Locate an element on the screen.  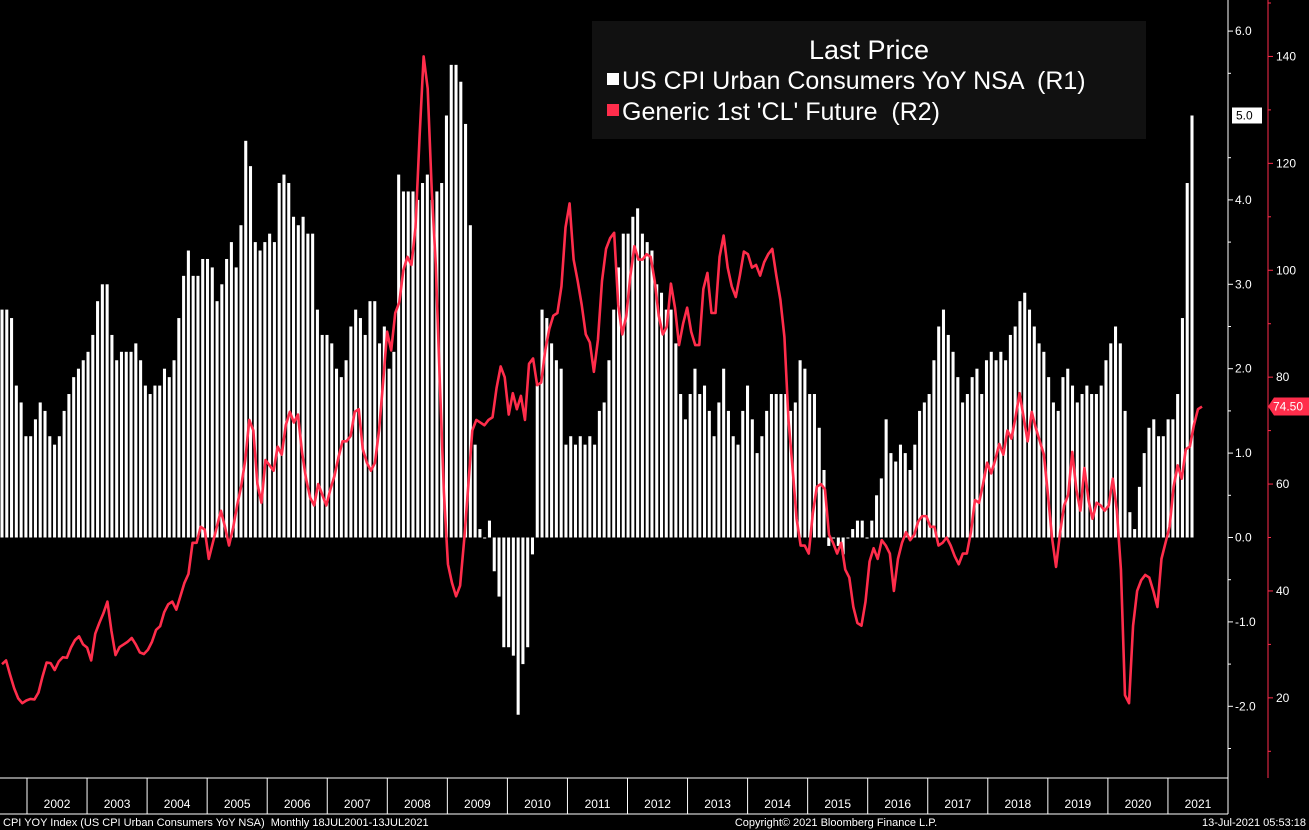
r2-last-value-box is located at coordinates (1288, 406).